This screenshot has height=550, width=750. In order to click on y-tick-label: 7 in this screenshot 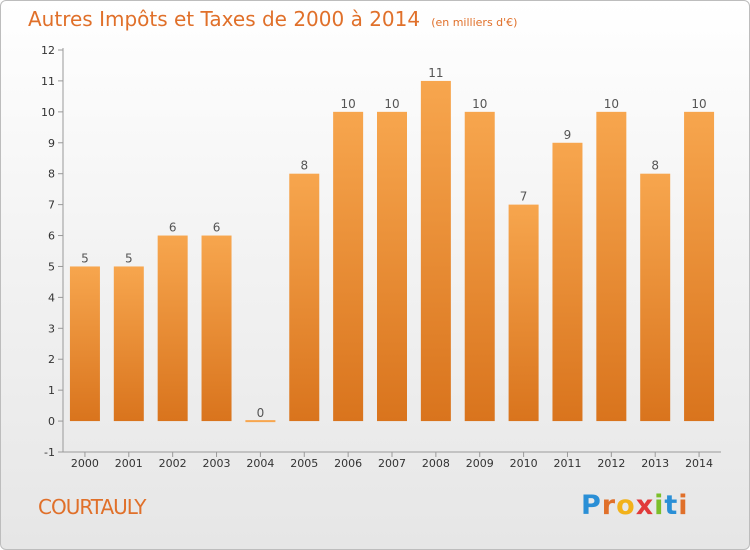, I will do `click(51, 205)`.